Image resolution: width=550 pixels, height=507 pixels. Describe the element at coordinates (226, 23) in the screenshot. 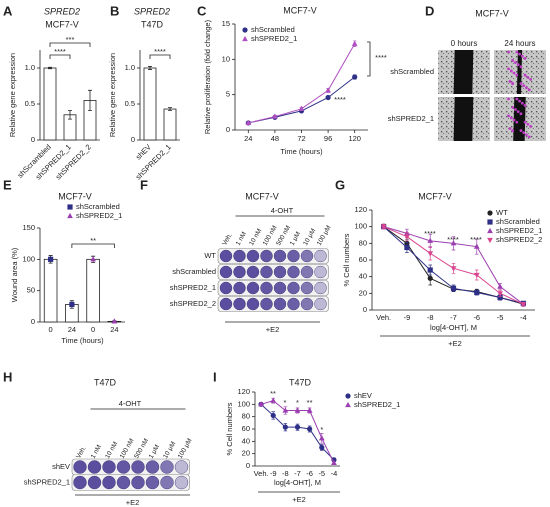

I see `y-tick-label: 15` at that location.